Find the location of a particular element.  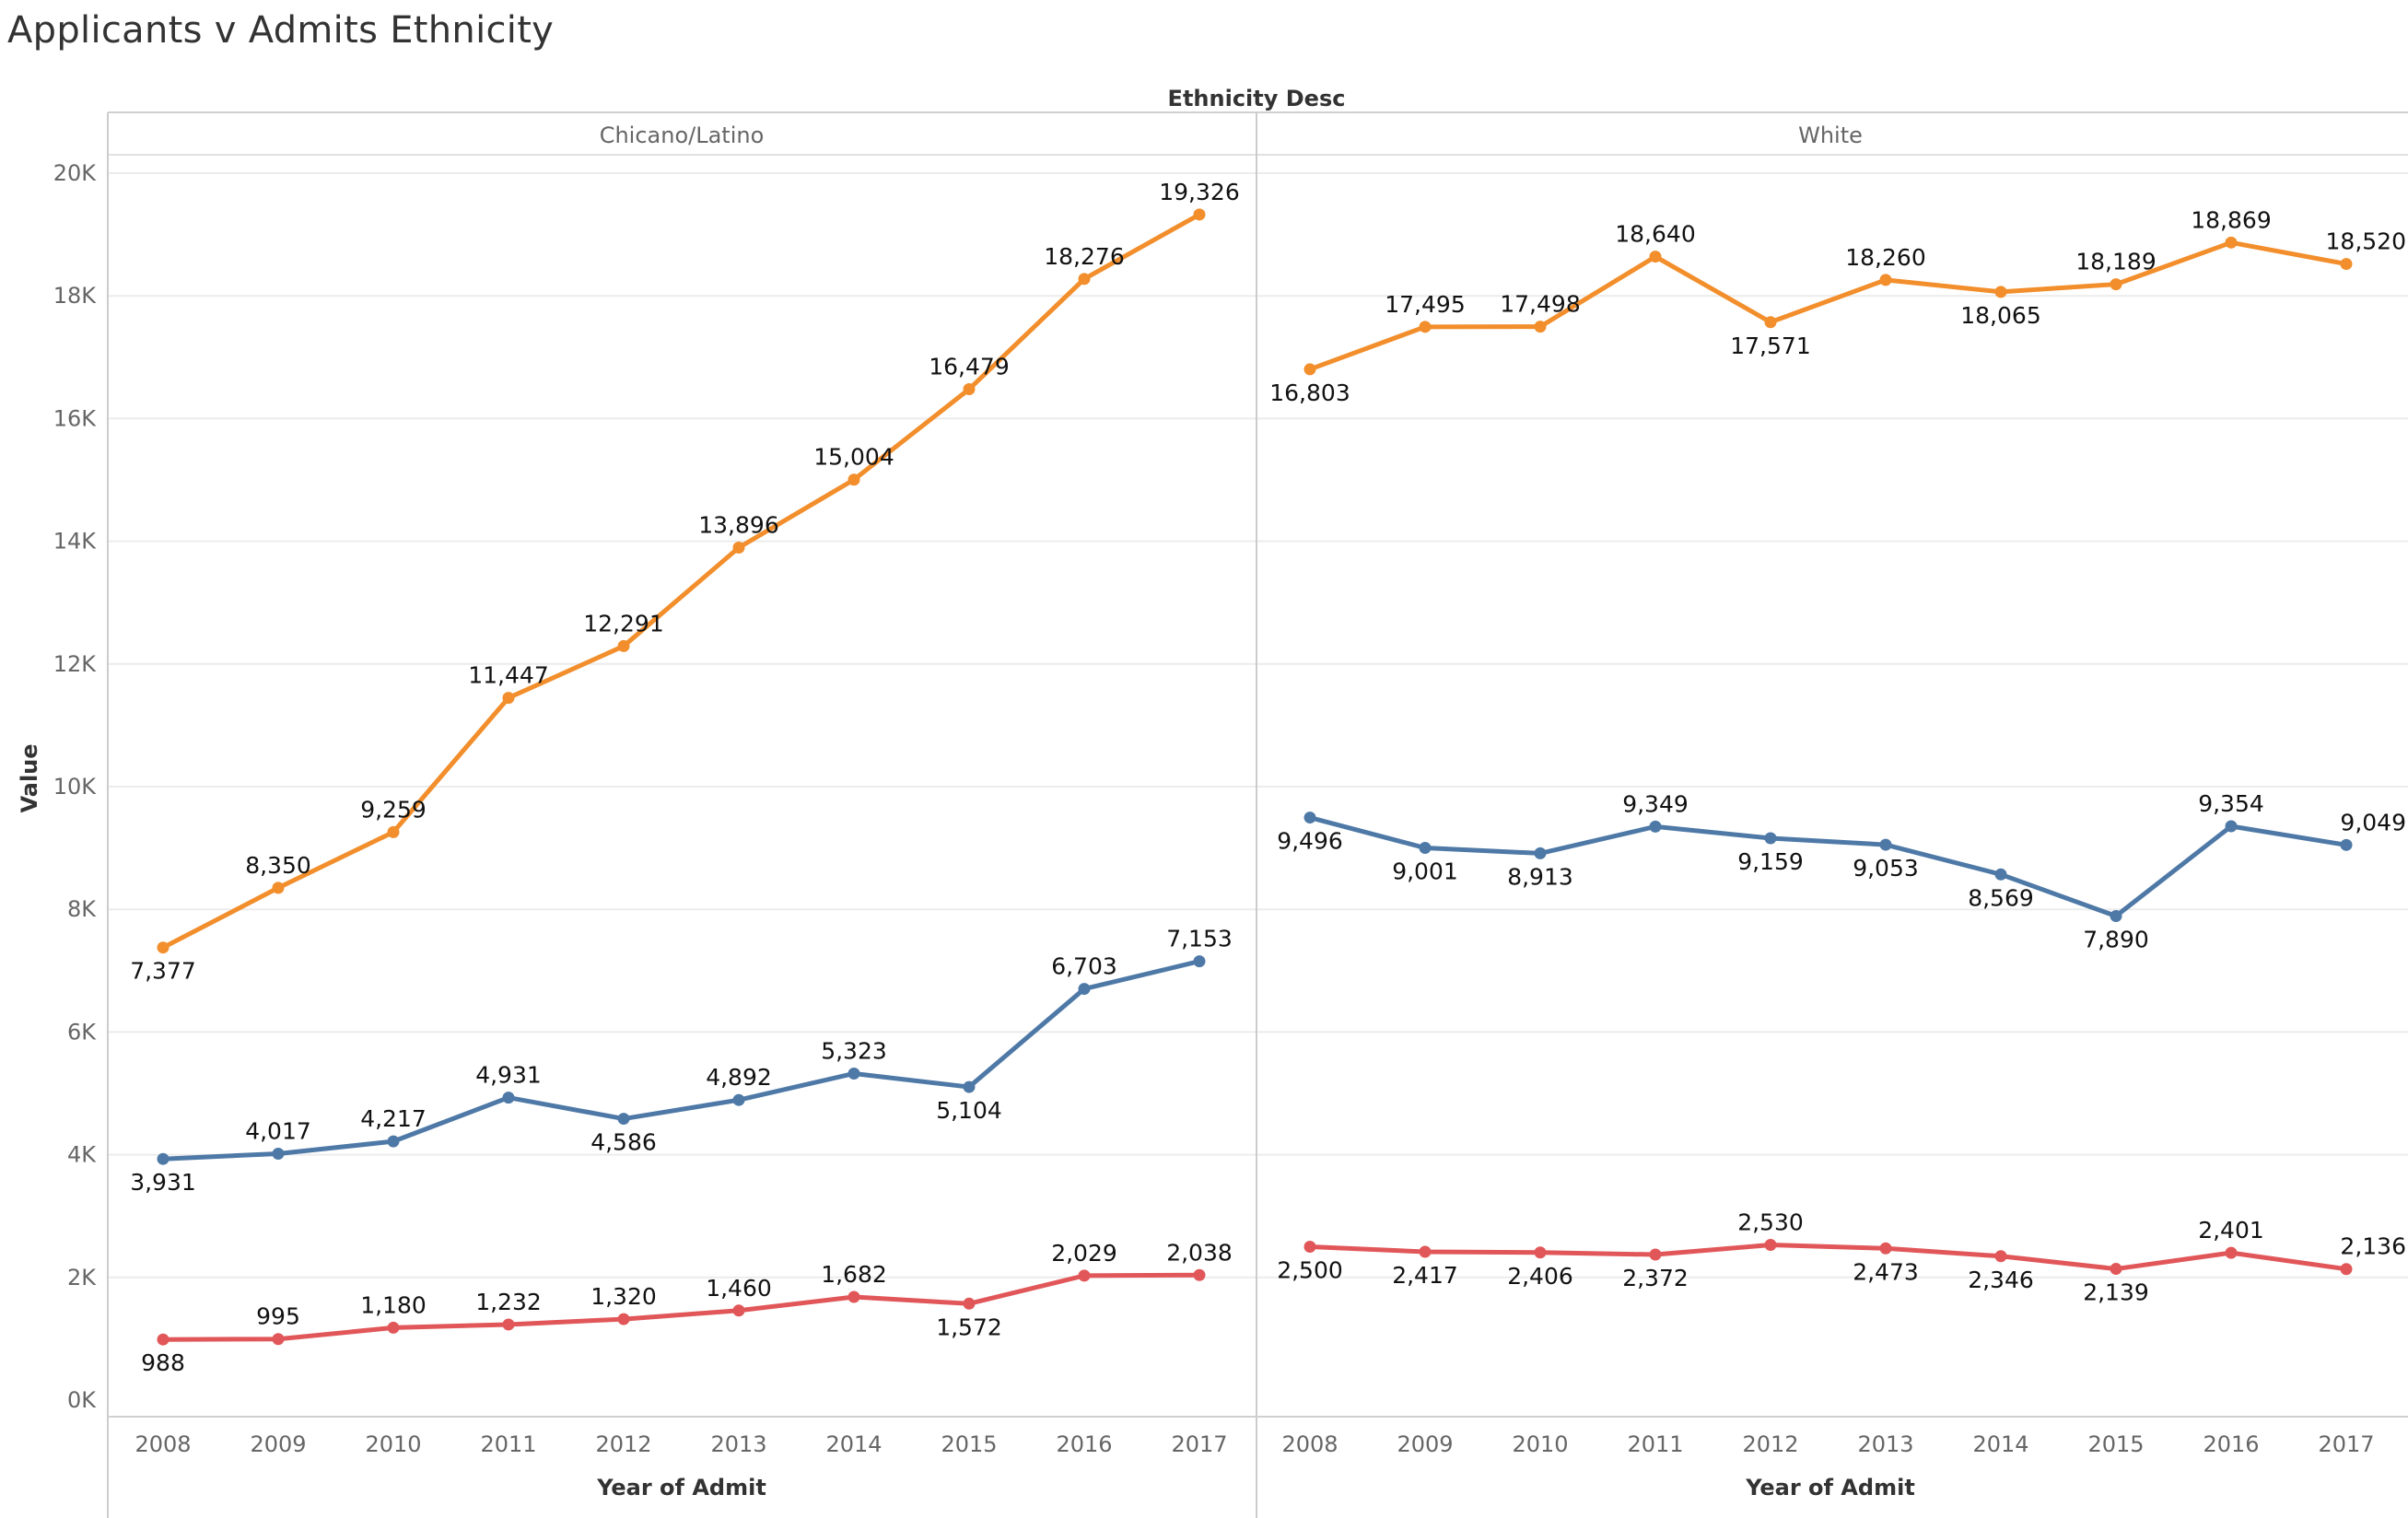

data-label: 988 is located at coordinates (163, 1362).